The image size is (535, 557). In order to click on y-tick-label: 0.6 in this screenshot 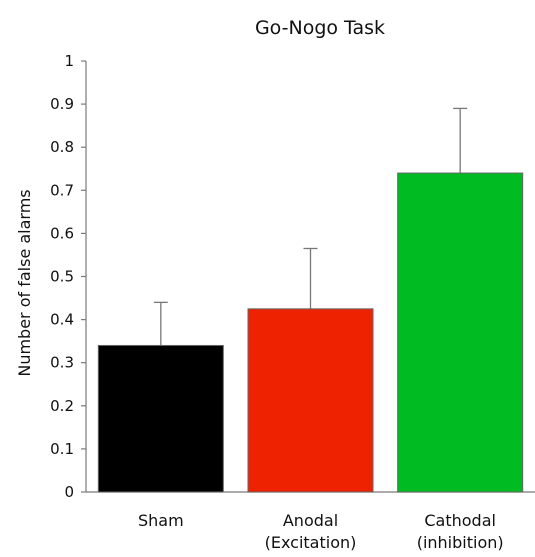, I will do `click(62, 233)`.